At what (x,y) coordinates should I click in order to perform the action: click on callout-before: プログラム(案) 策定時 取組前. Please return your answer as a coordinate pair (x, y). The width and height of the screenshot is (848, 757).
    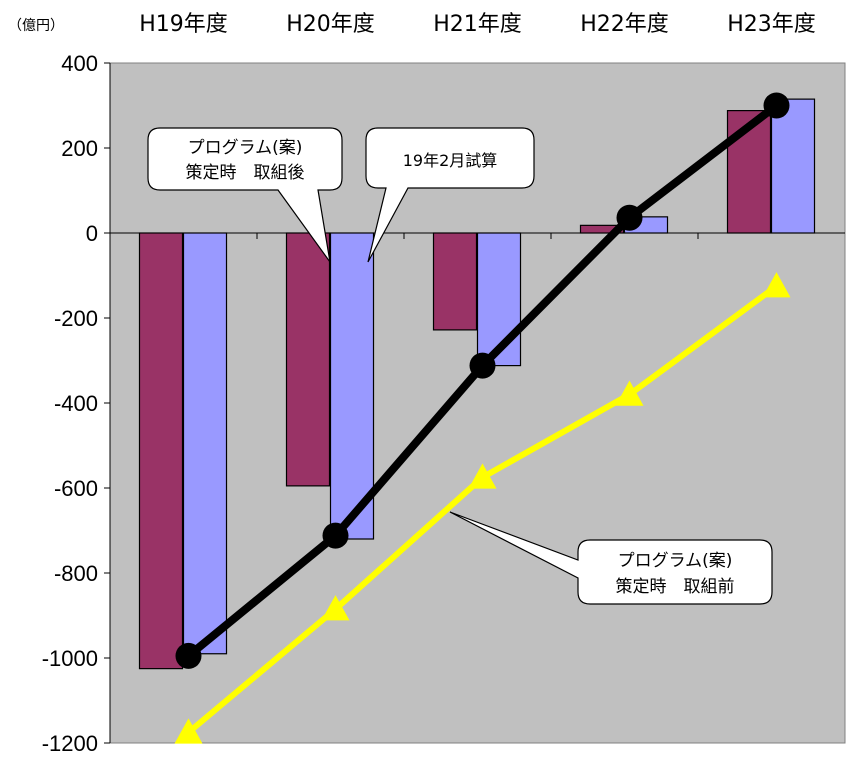
    Looking at the image, I should click on (611, 558).